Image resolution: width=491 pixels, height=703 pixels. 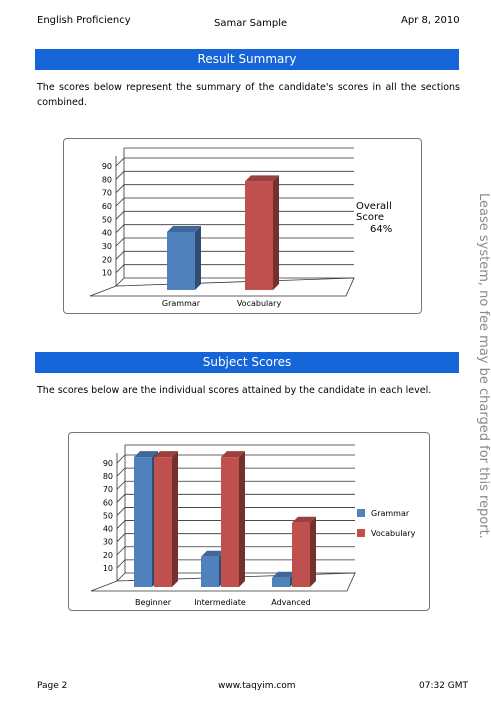 What do you see at coordinates (146, 454) in the screenshot?
I see `bar-beginner-grammar-top` at bounding box center [146, 454].